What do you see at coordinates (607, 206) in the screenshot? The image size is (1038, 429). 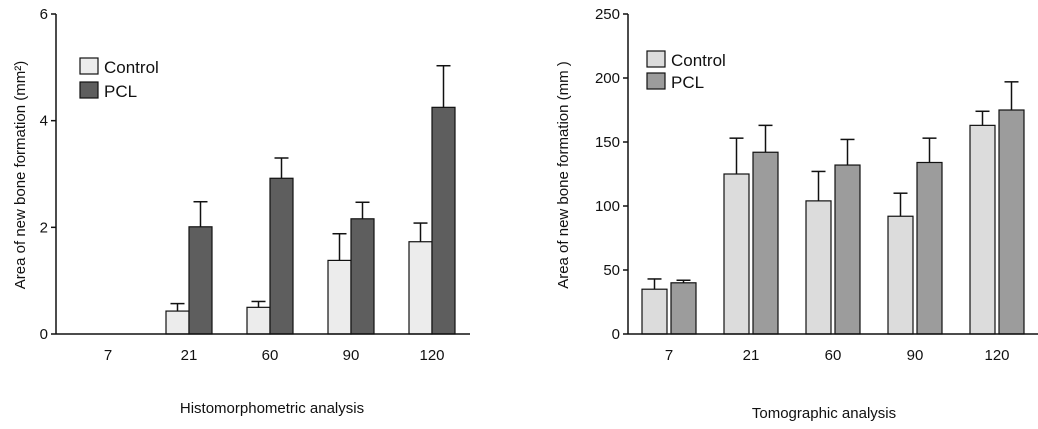 I see `y-tick-label: 100` at bounding box center [607, 206].